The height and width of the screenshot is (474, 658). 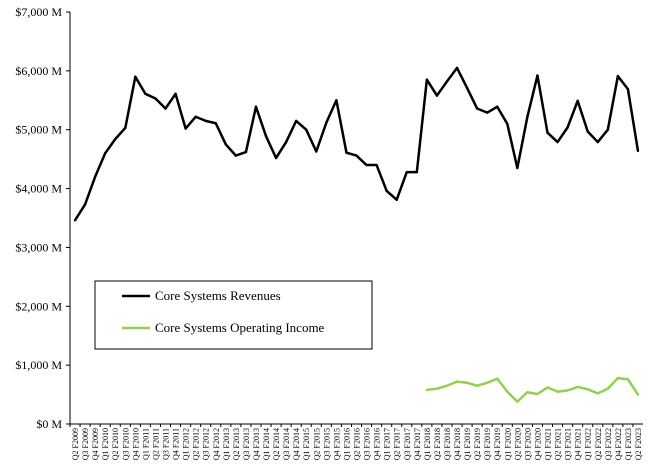 I want to click on x-tick-label: Q4 F2013, so click(x=256, y=444).